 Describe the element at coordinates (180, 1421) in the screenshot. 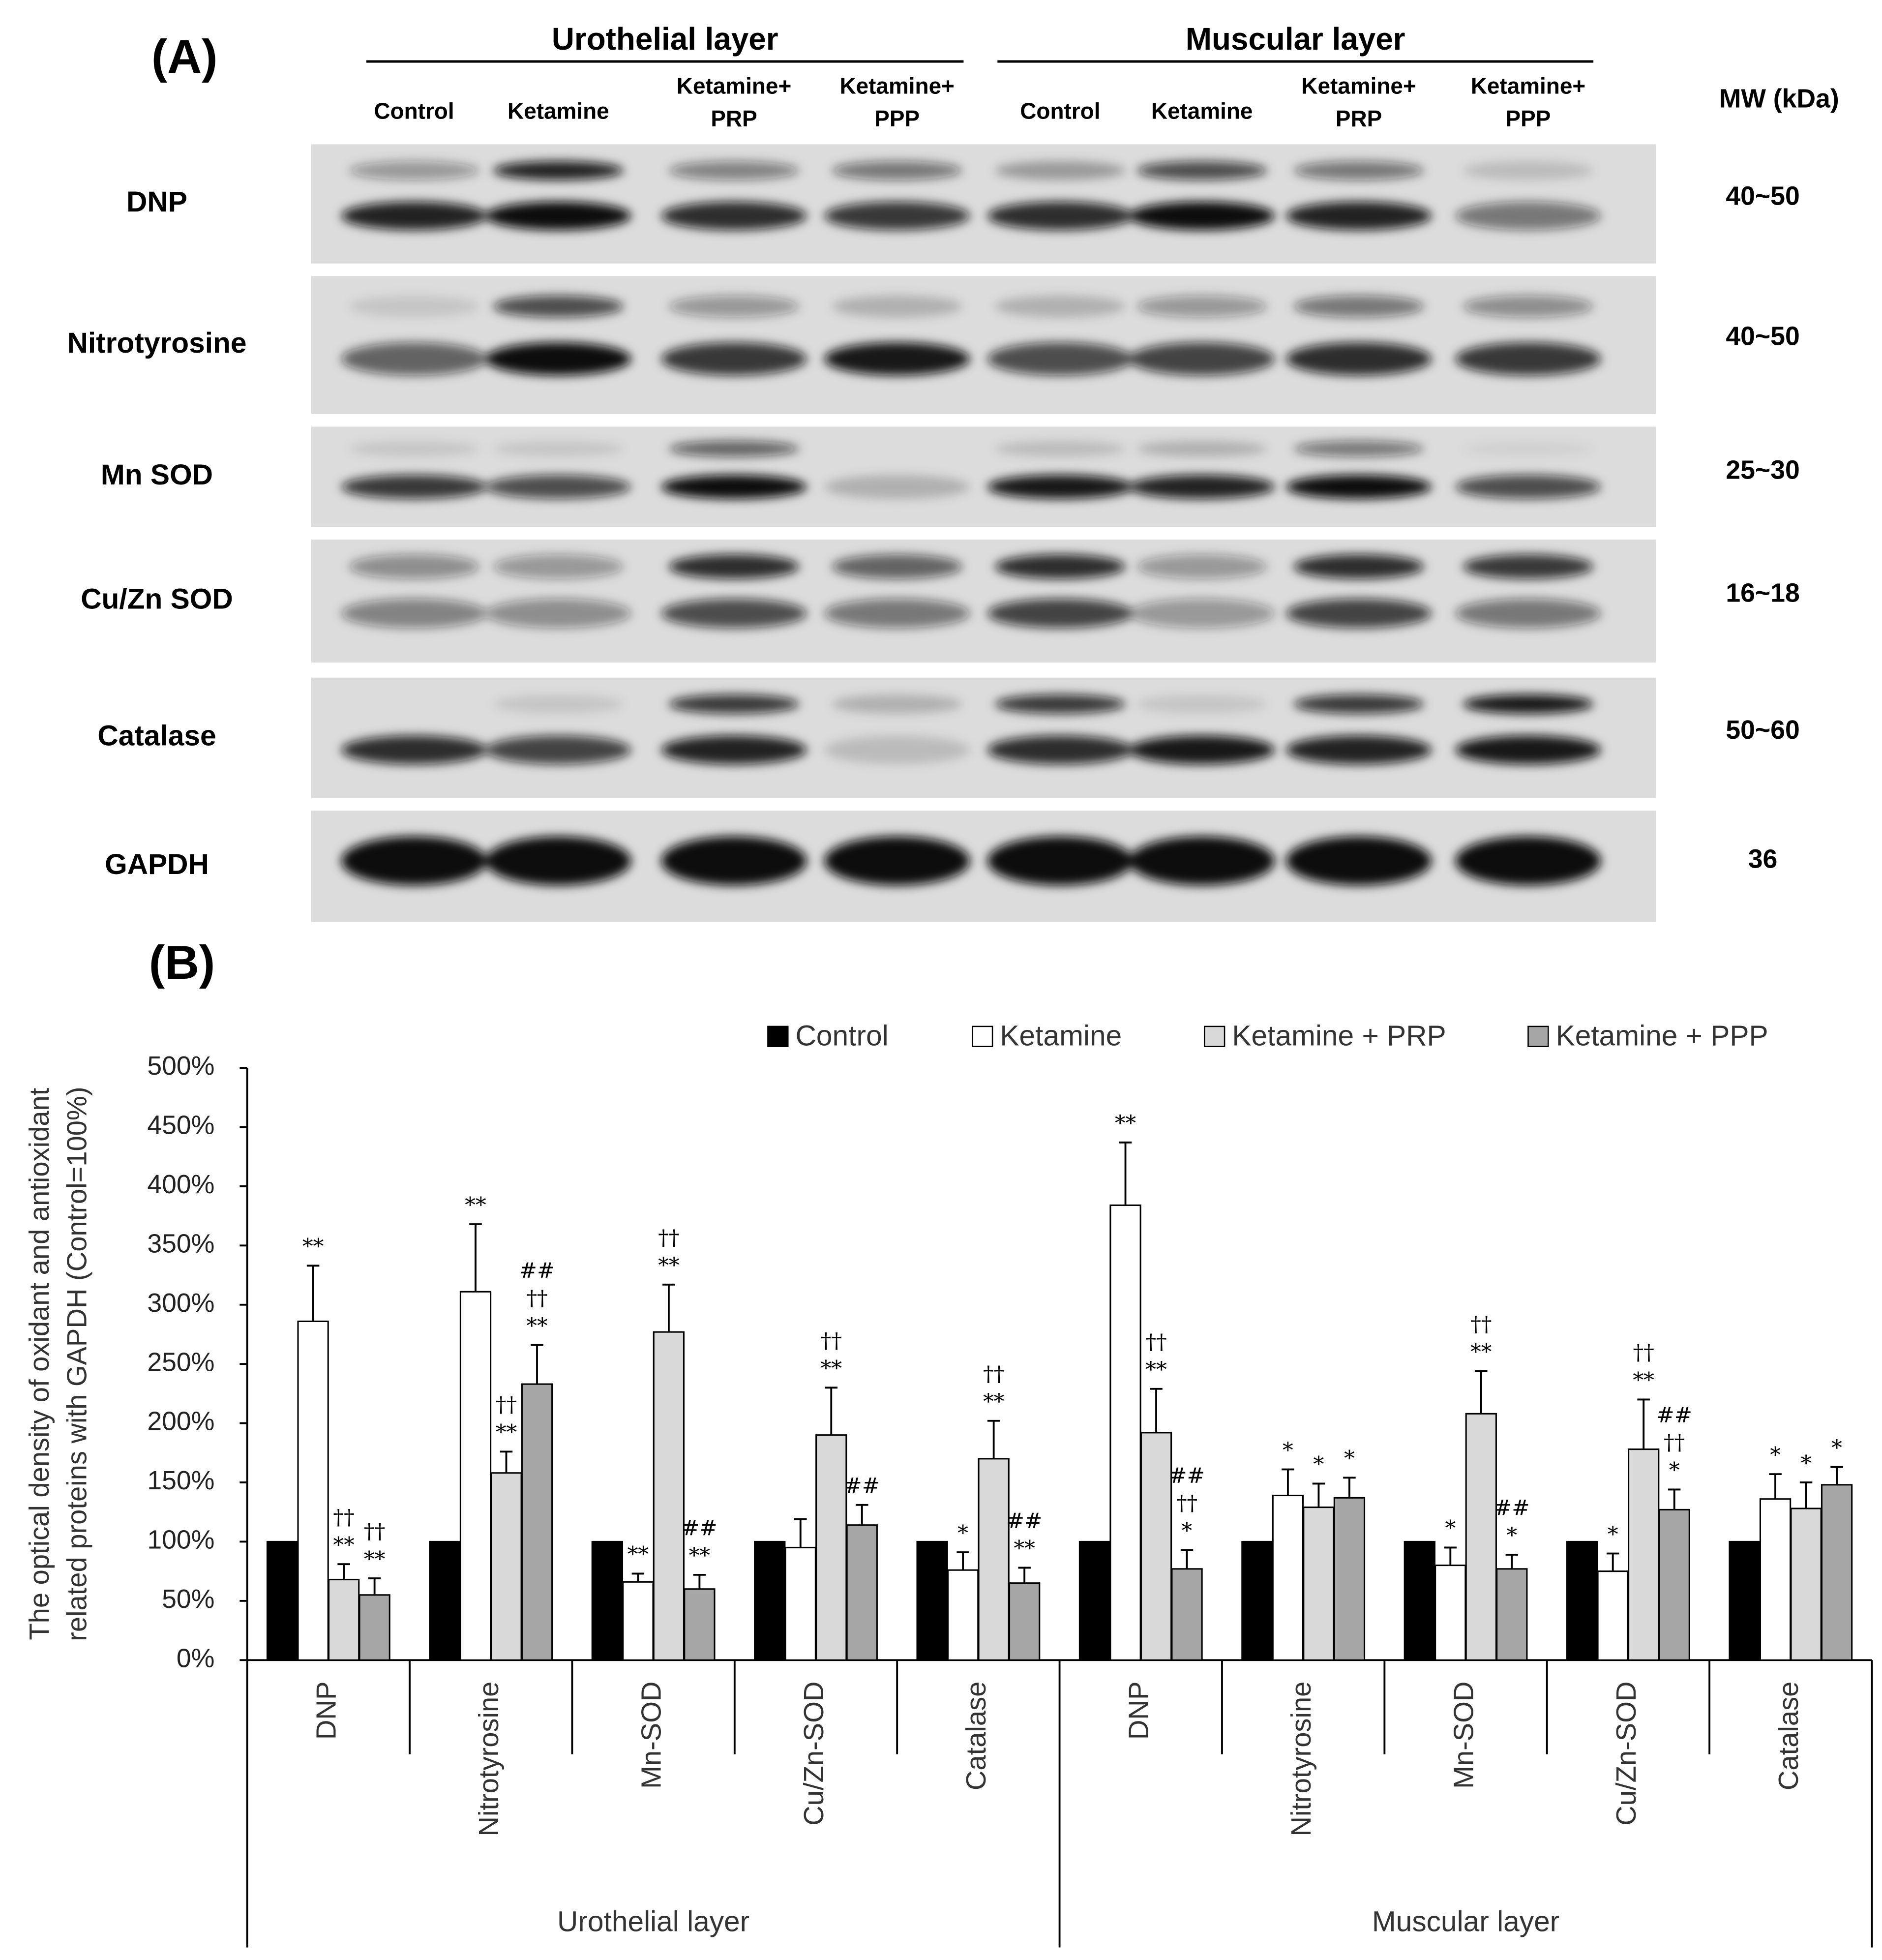

I see `y-tick-label: 200%` at that location.